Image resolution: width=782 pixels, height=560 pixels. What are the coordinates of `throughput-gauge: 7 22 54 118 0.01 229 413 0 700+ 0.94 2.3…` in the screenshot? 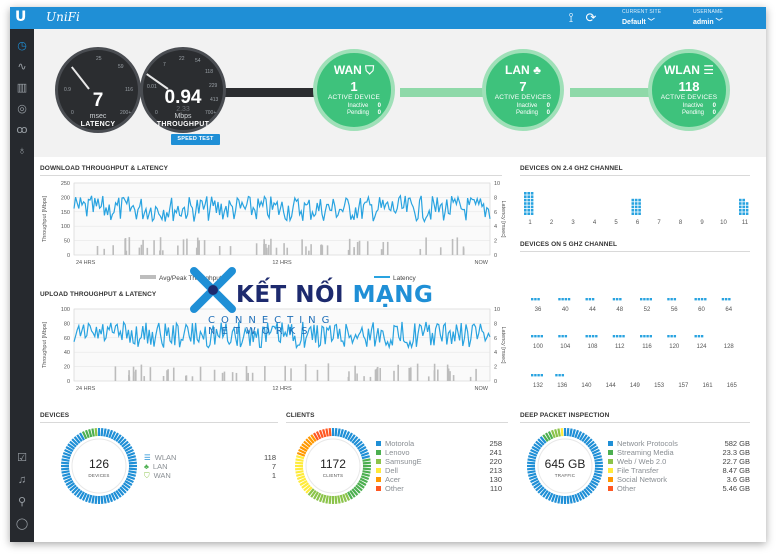 It's located at (183, 90).